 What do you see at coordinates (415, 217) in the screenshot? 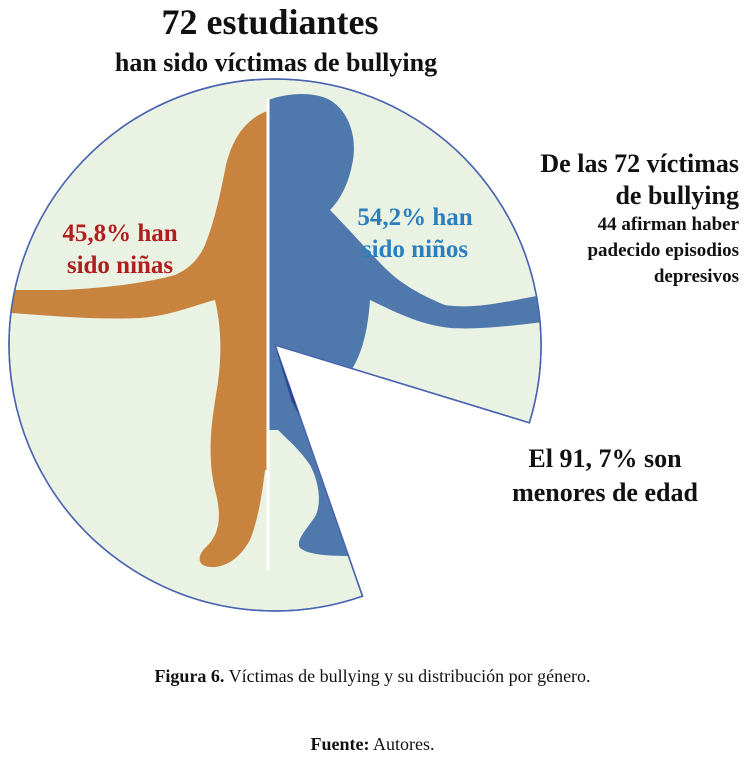
I see `boys-label-line1: 54,2% han` at bounding box center [415, 217].